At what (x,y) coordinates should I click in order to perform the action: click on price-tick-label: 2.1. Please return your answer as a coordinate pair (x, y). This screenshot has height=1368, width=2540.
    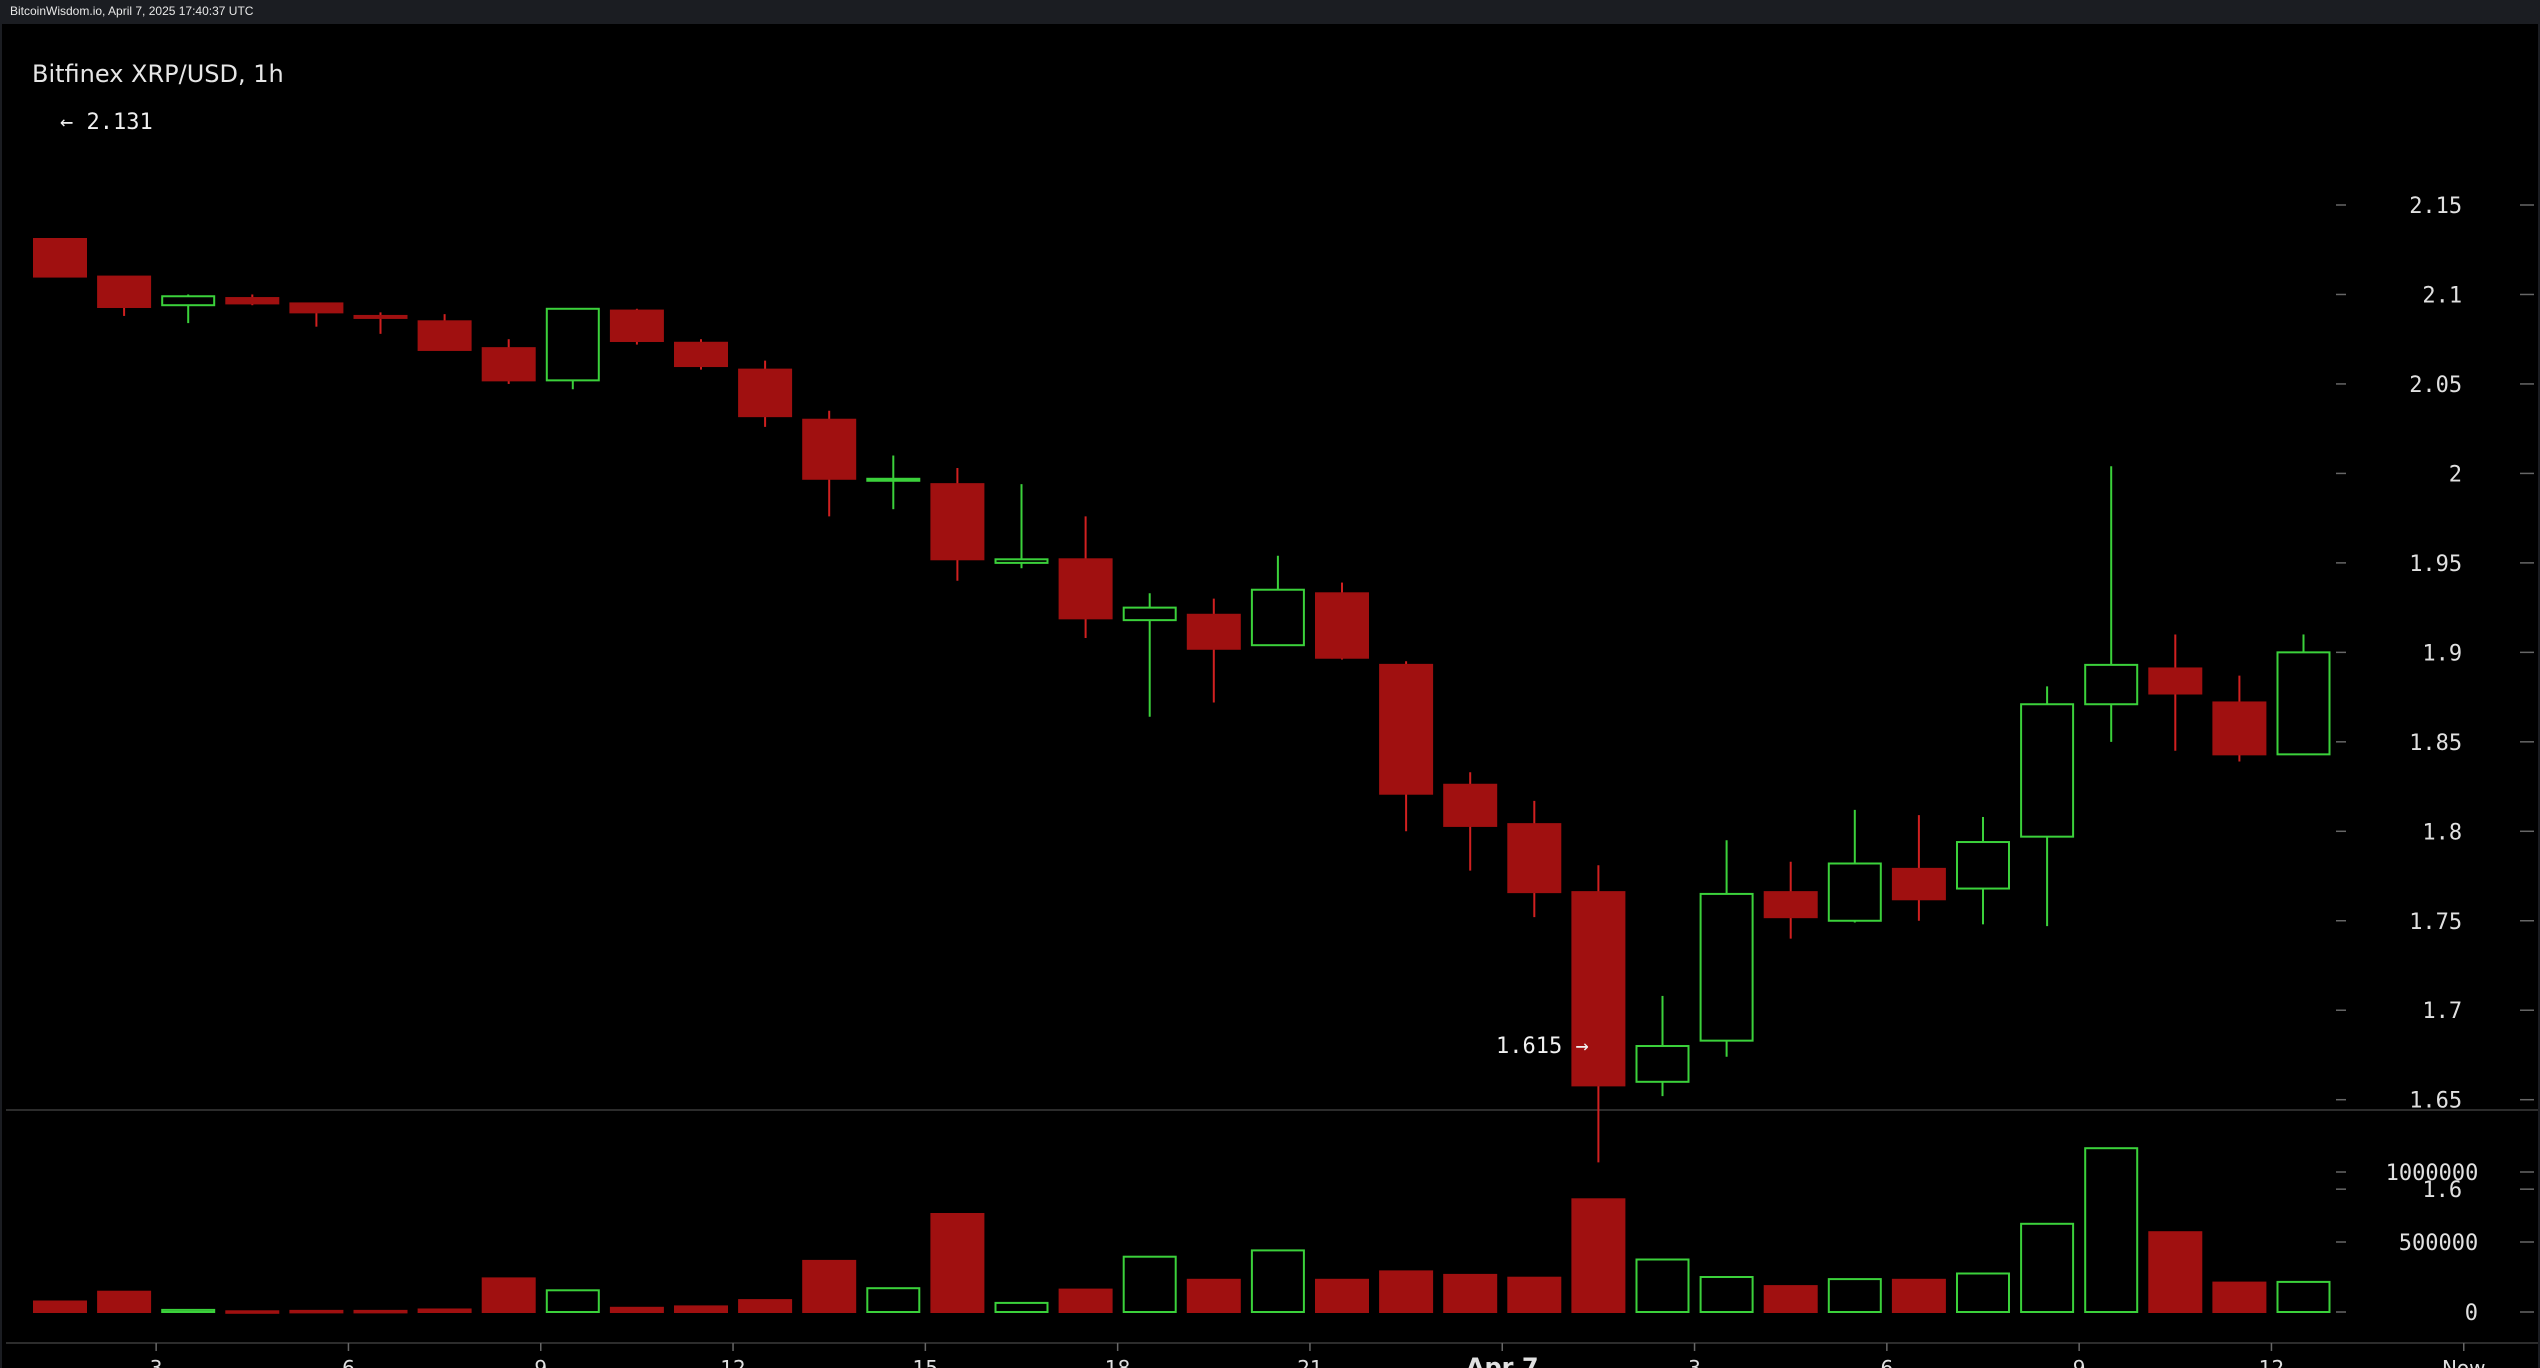
    Looking at the image, I should click on (2442, 295).